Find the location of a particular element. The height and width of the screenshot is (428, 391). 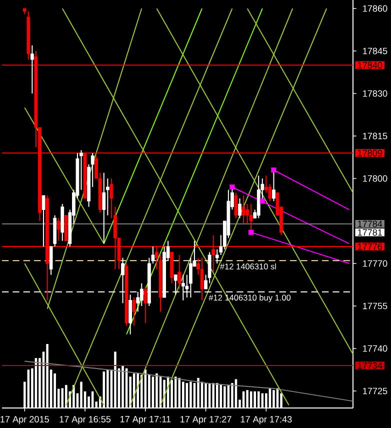

ref-line-label: 17776 is located at coordinates (370, 246).